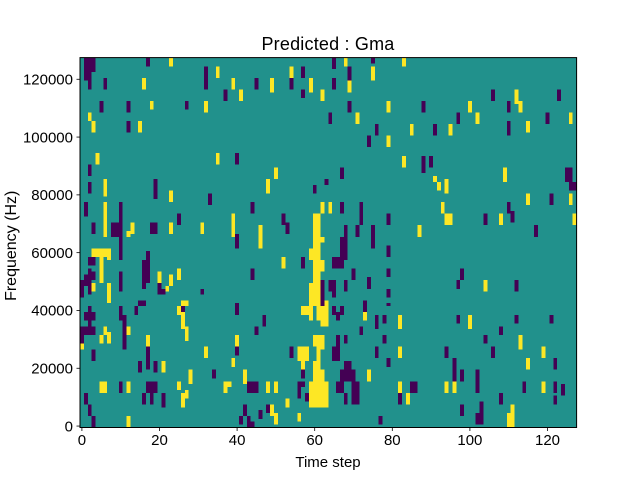  I want to click on svg-text: 20, so click(159, 440).